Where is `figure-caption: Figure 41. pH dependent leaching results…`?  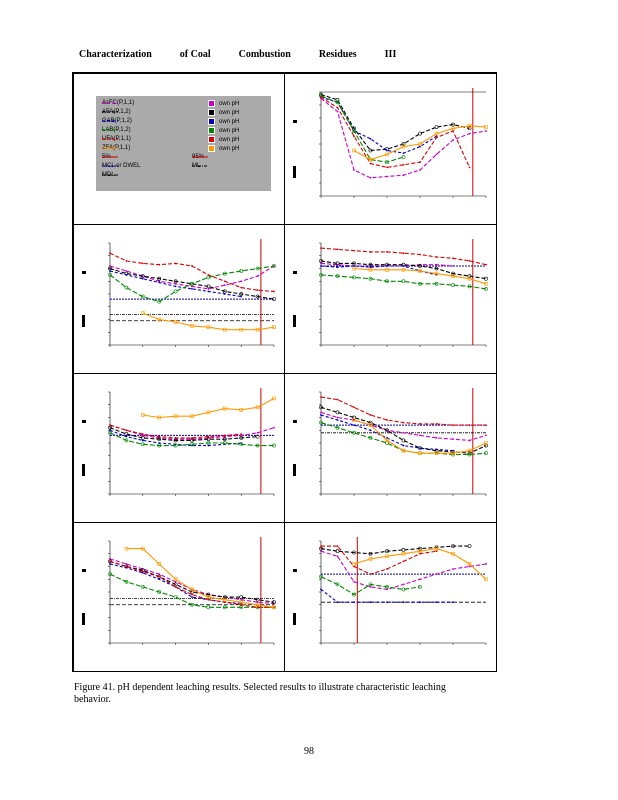 figure-caption: Figure 41. pH dependent leaching results… is located at coordinates (295, 694).